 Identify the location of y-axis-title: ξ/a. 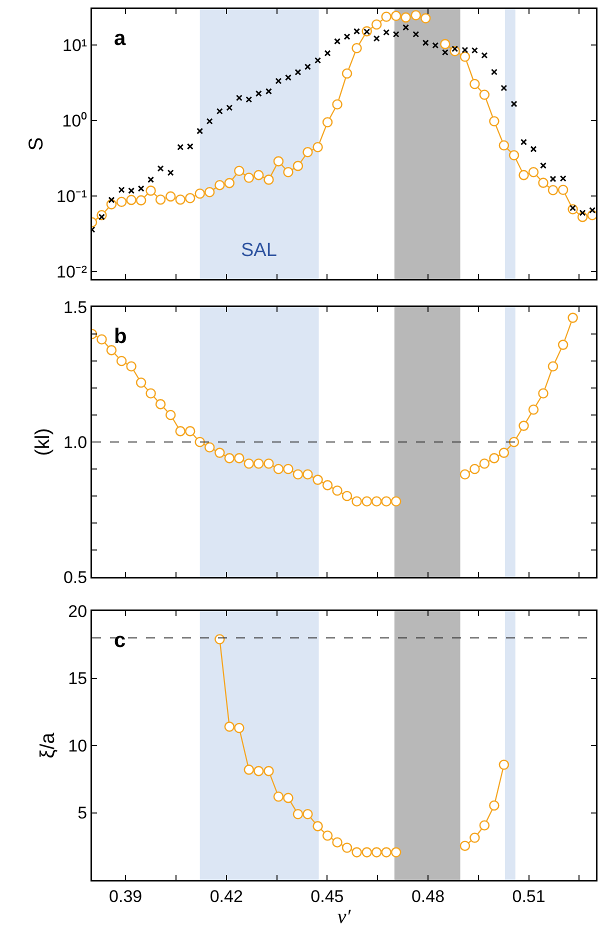
(47, 745).